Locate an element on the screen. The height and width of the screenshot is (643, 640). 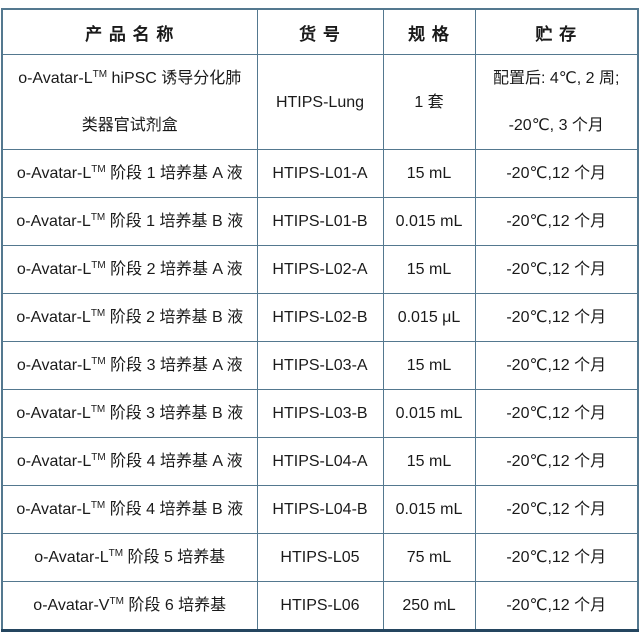
product-name-line1: o-Avatar-VTM 阶段 6 培养基 is located at coordinates (130, 606).